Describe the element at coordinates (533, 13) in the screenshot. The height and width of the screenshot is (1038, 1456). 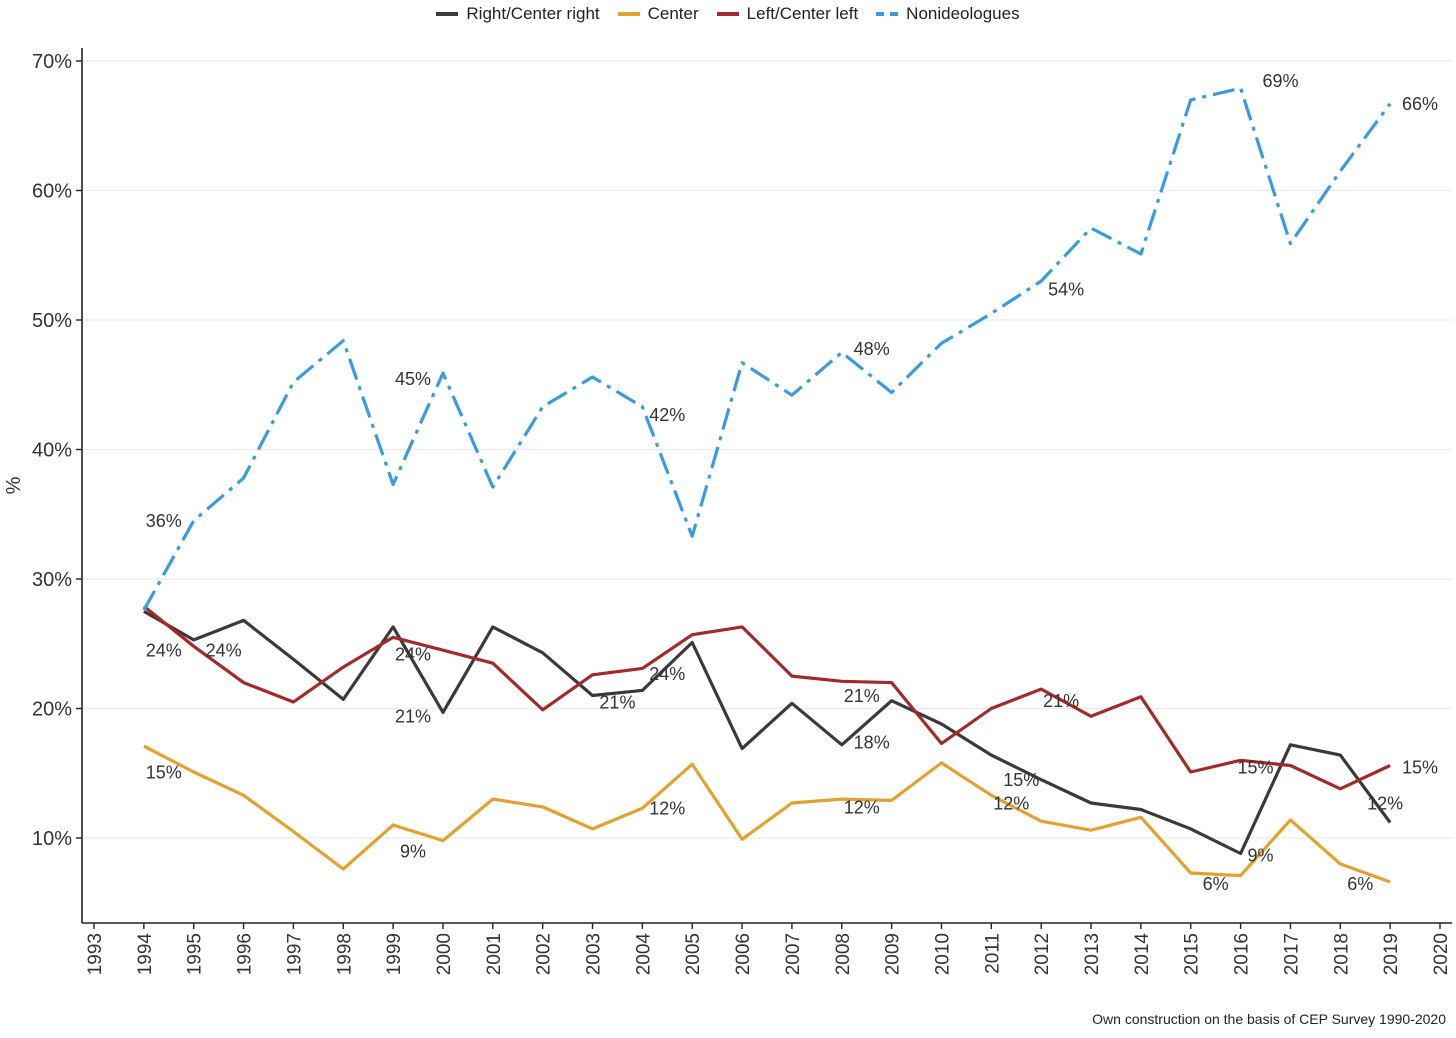
I see `legend-label: Right/Center right` at that location.